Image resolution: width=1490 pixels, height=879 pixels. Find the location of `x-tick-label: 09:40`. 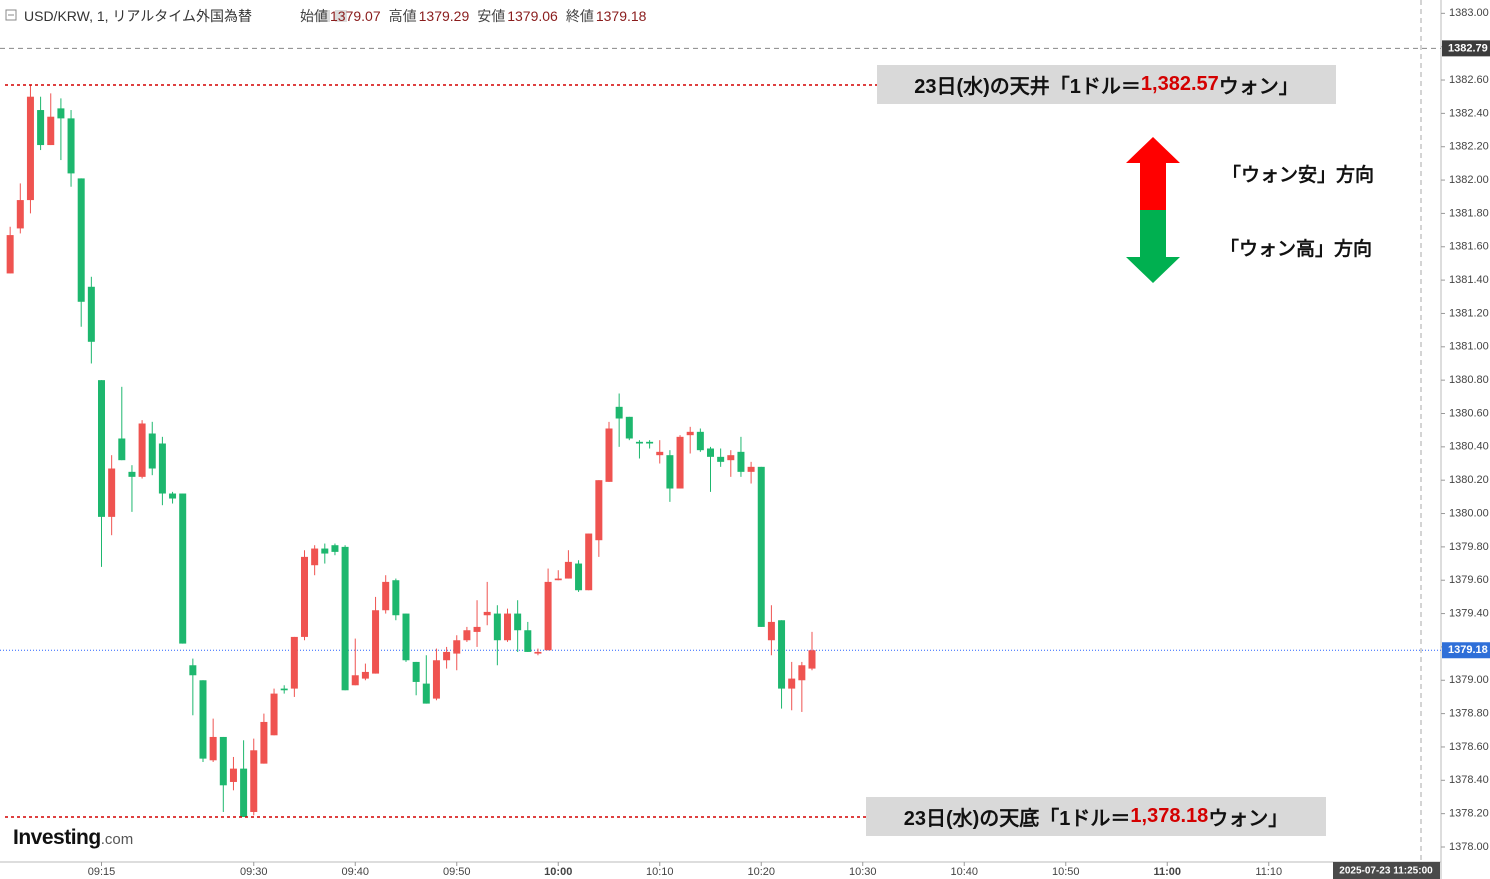

x-tick-label: 09:40 is located at coordinates (355, 872).